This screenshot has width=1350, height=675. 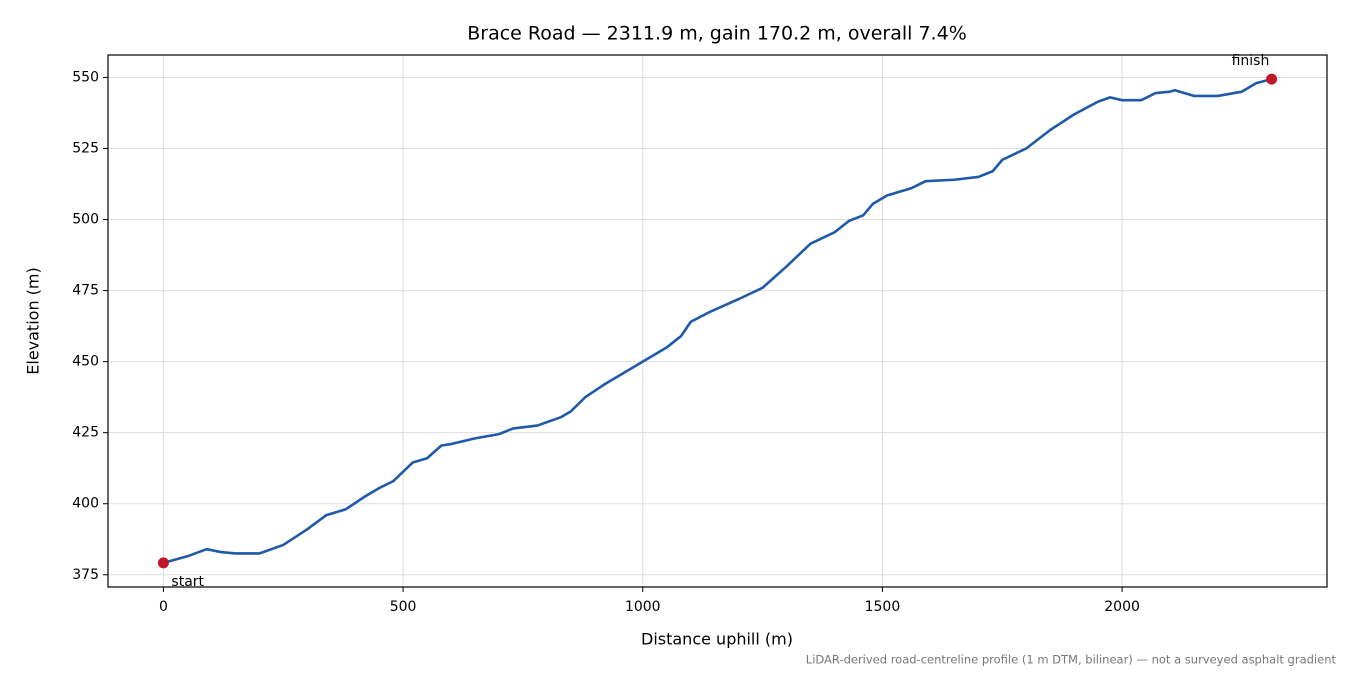 What do you see at coordinates (643, 607) in the screenshot?
I see `x-tick-label: 1000` at bounding box center [643, 607].